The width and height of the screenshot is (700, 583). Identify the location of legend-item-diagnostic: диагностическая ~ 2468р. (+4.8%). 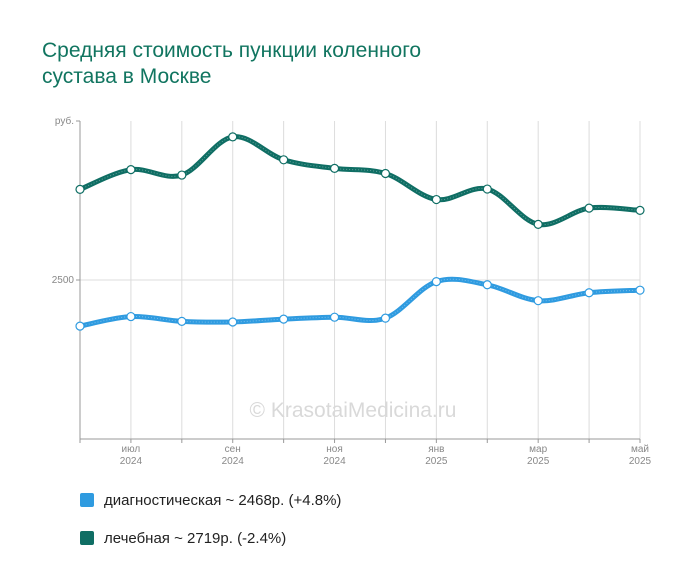
(210, 500).